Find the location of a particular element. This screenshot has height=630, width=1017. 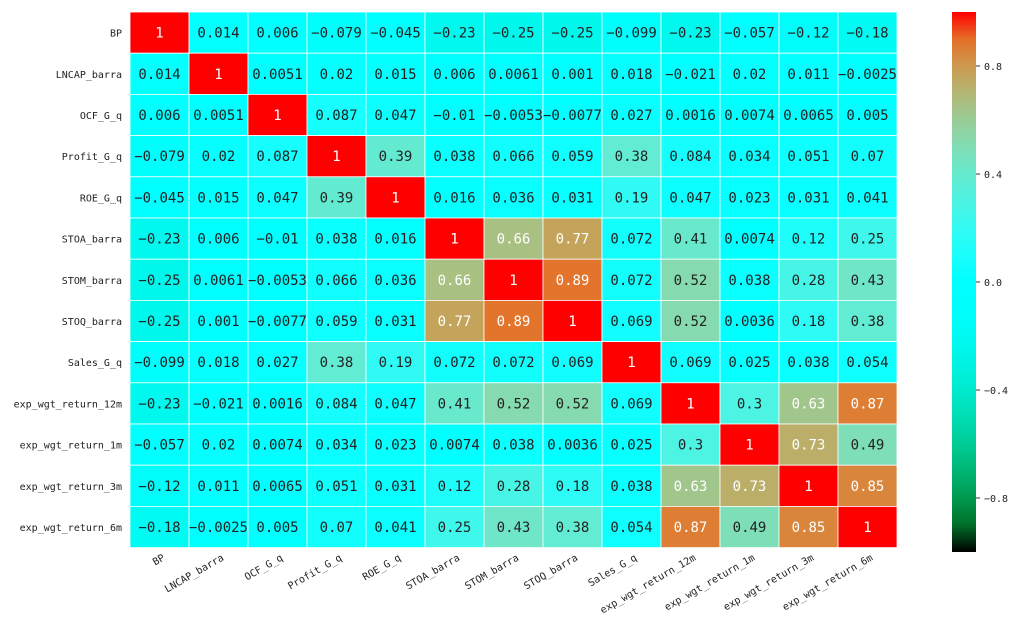

column-label: exp_wgt_return_12m is located at coordinates (648, 585).